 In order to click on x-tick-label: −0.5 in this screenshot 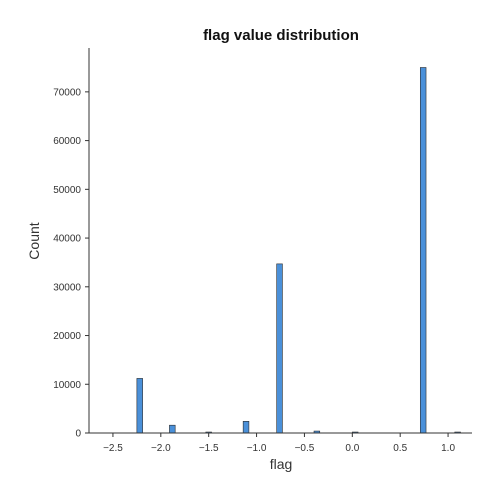, I will do `click(305, 448)`.